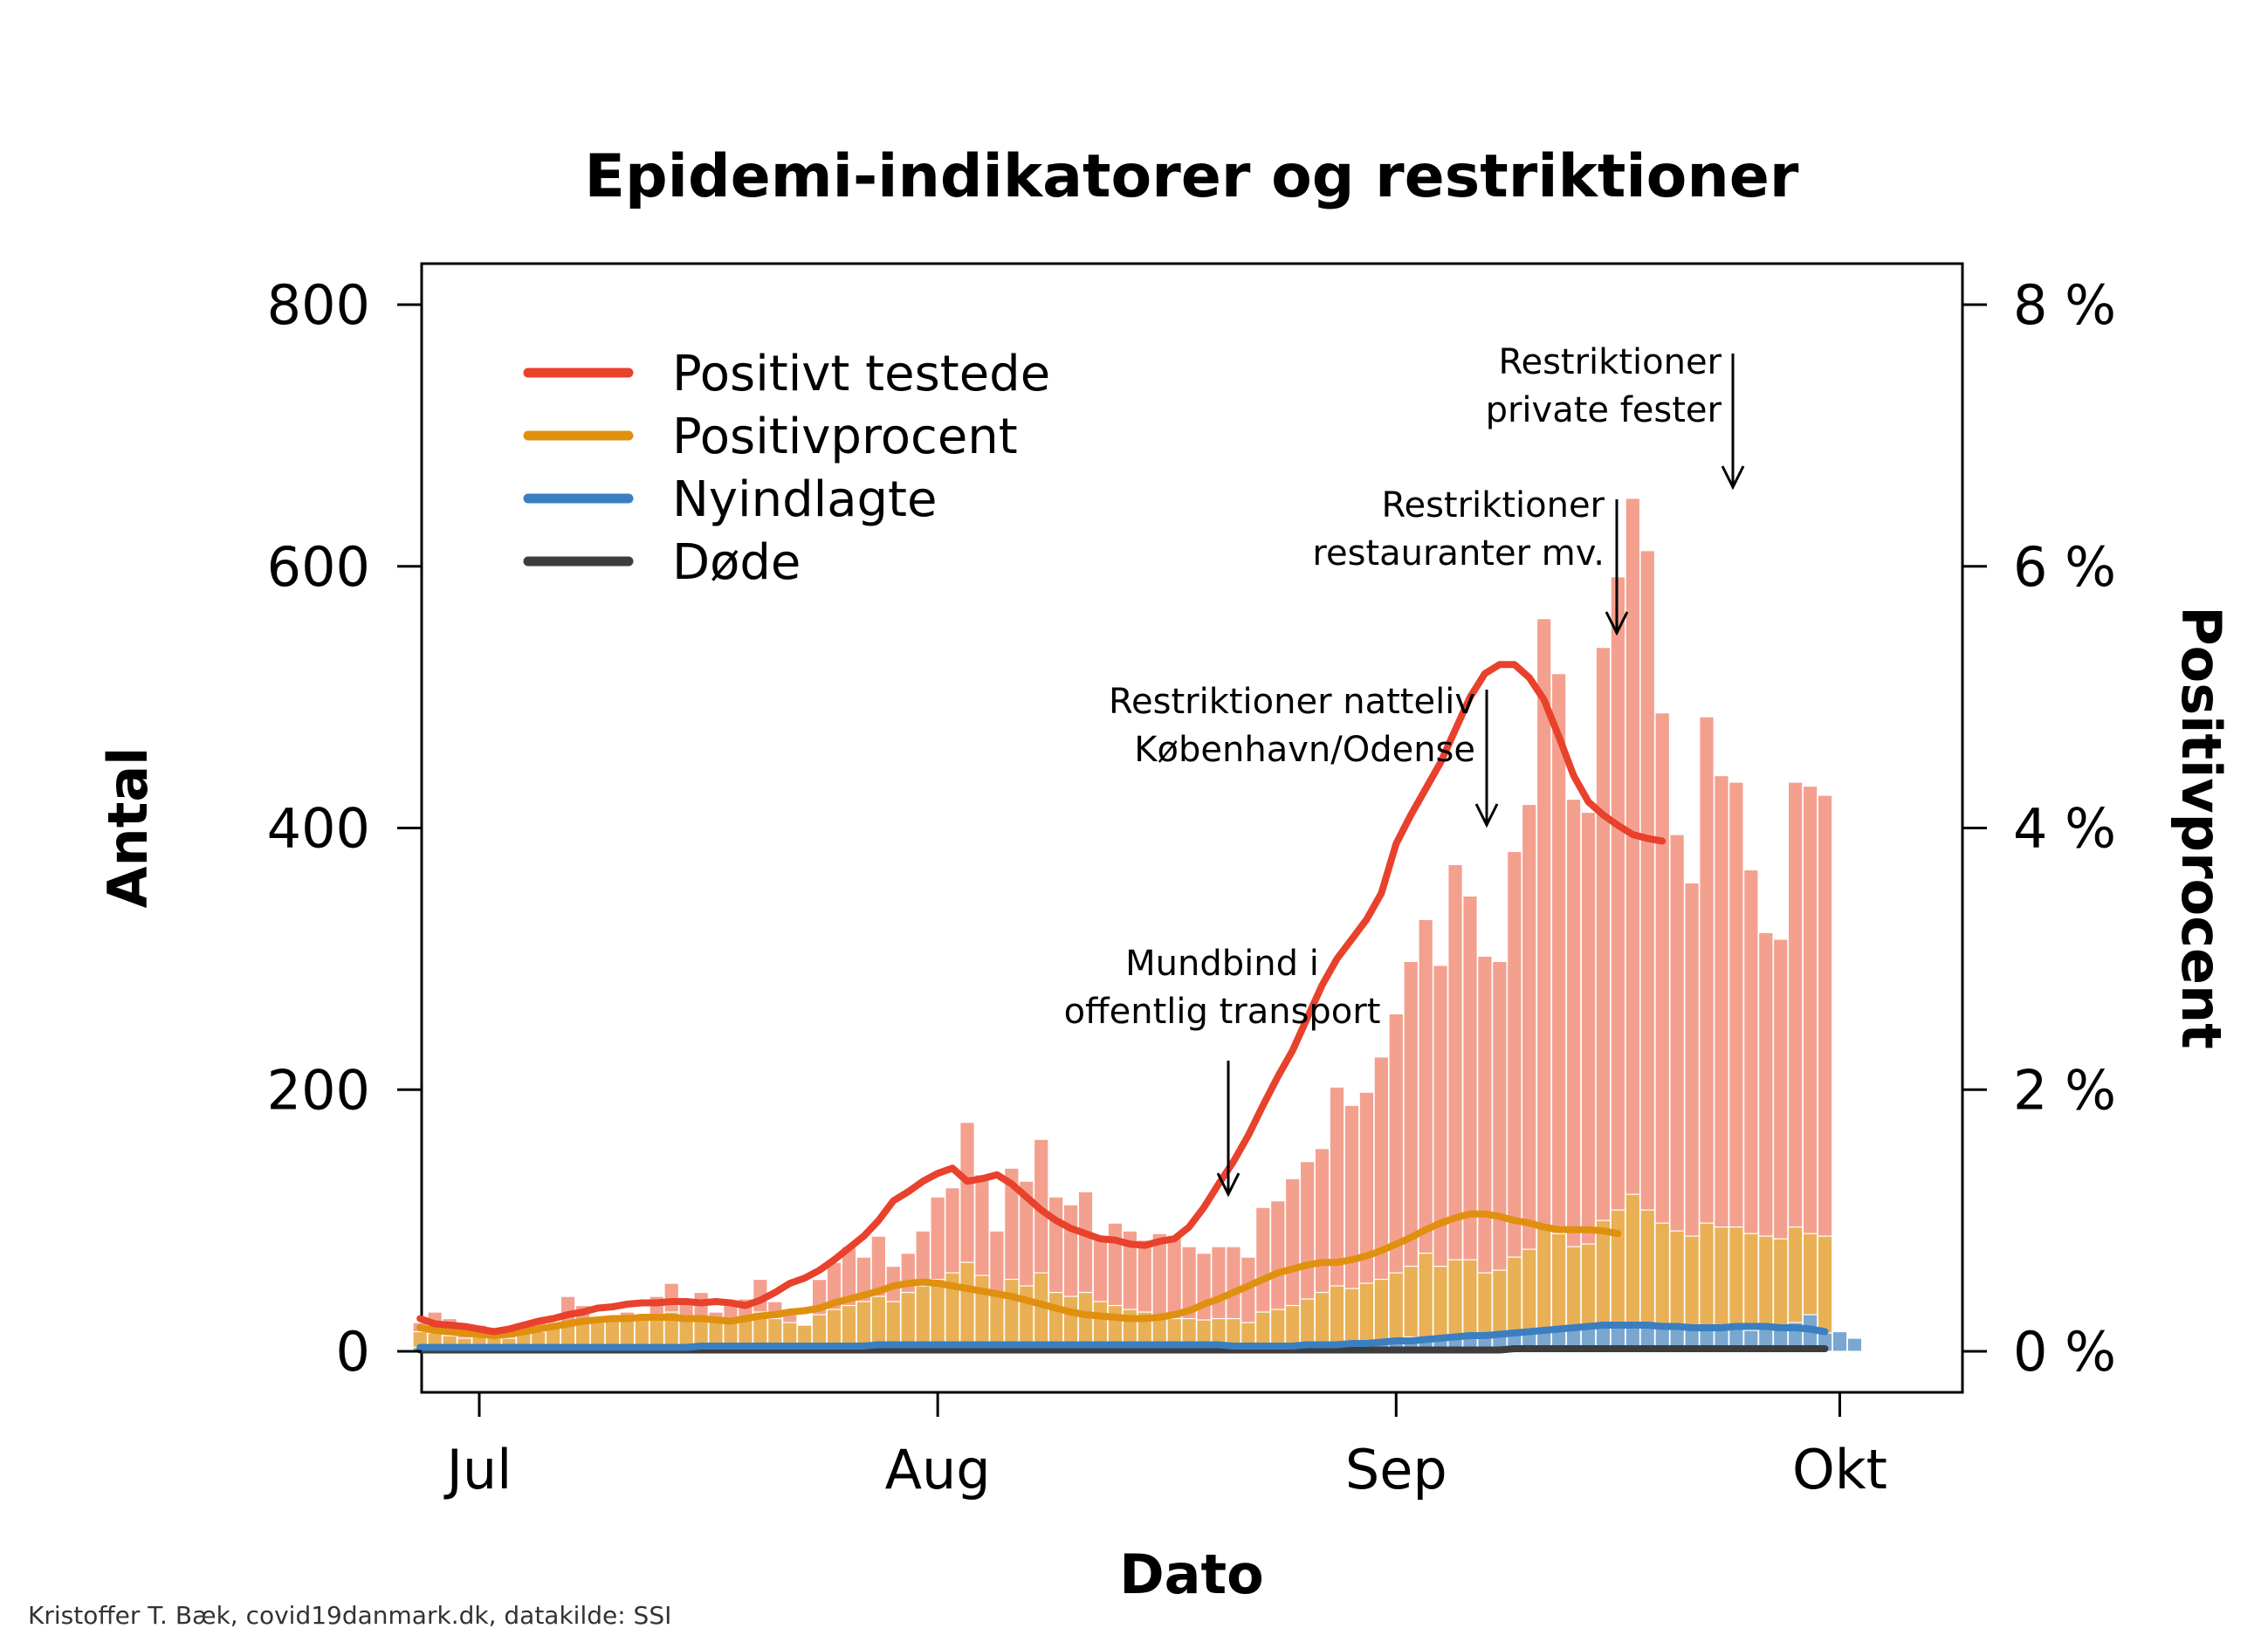 The image size is (2268, 1649). Describe the element at coordinates (1019, 1274) in the screenshot. I see `percent-line` at that location.